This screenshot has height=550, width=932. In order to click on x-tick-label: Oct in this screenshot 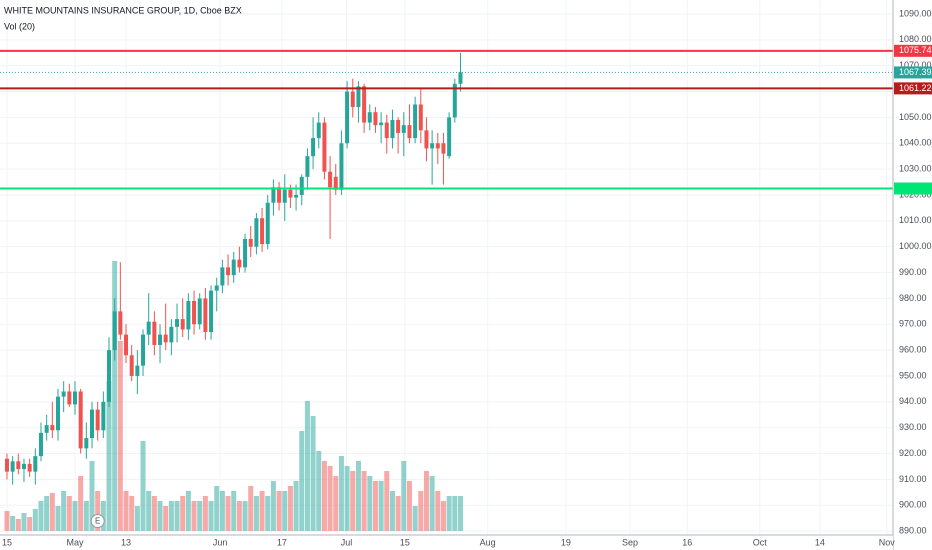, I will do `click(760, 542)`.